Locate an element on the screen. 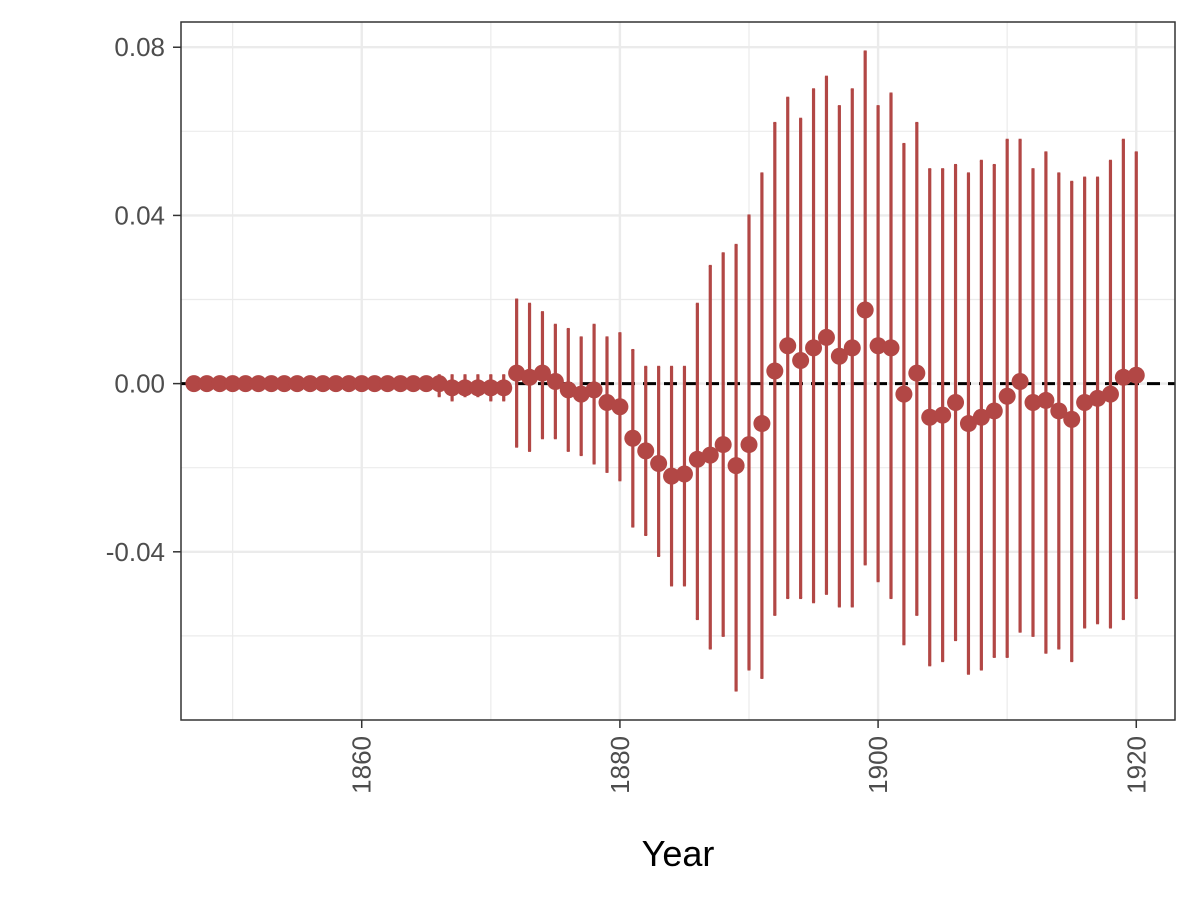 The width and height of the screenshot is (1200, 900). y-tick-label: 0.08 is located at coordinates (139, 47).